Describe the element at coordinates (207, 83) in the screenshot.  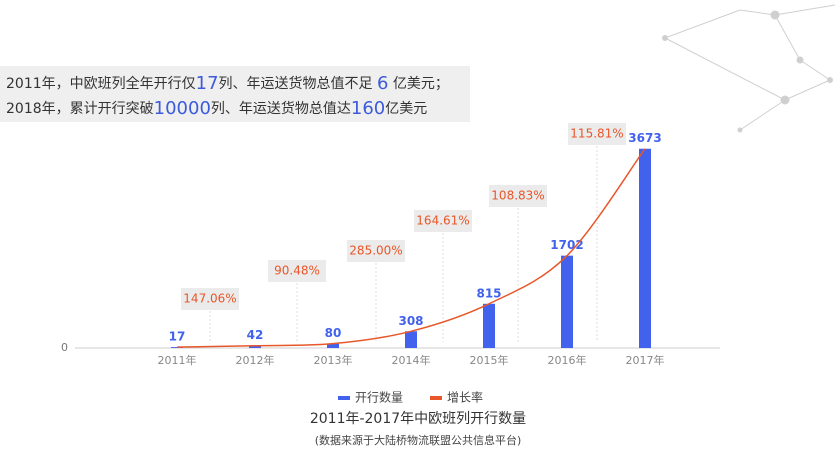
I see `highlight: 17` at that location.